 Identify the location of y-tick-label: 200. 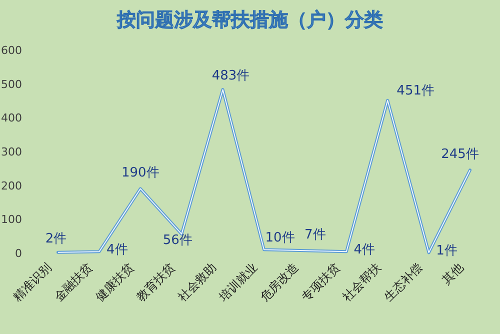
(11, 185).